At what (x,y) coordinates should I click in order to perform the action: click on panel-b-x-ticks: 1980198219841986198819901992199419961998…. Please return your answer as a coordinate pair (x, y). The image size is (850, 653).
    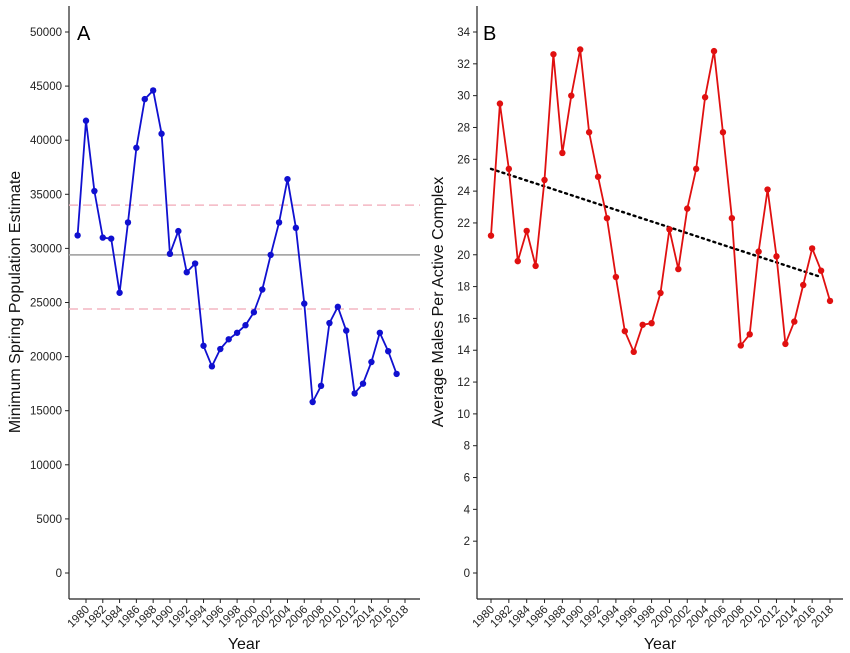
    Looking at the image, I should click on (653, 614).